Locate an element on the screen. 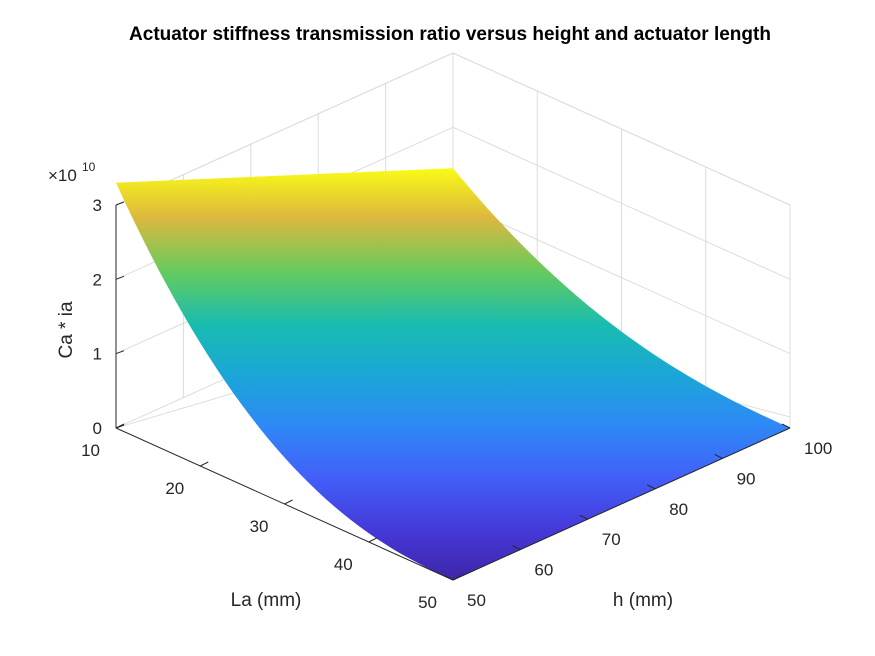  x-tick-label: 10 is located at coordinates (90, 450).